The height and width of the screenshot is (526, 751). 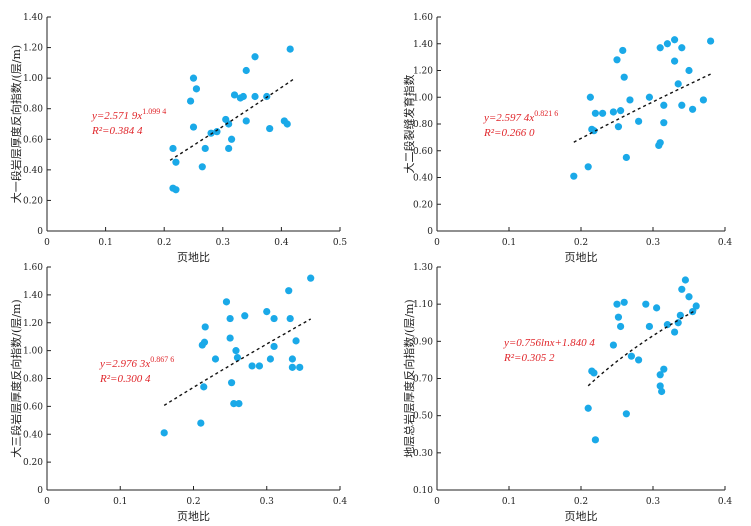 I want to click on y-tick-label: 0, so click(x=40, y=491).